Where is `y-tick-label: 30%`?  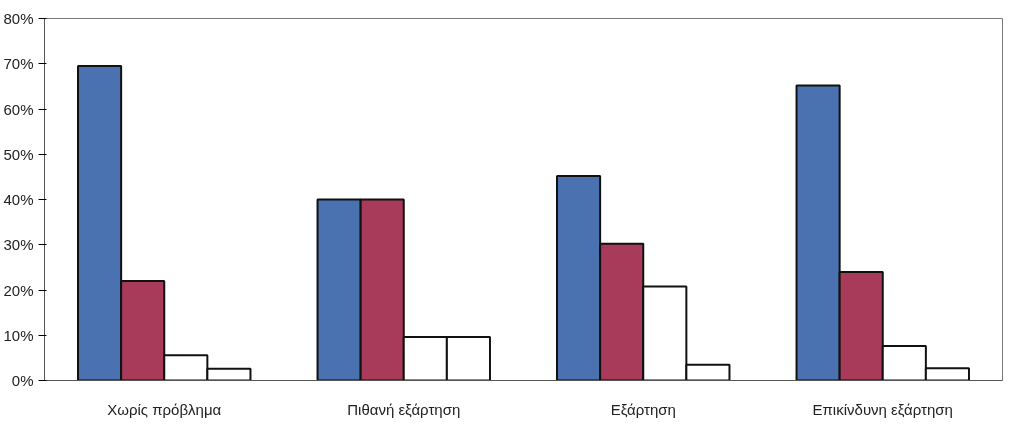
y-tick-label: 30% is located at coordinates (18, 245).